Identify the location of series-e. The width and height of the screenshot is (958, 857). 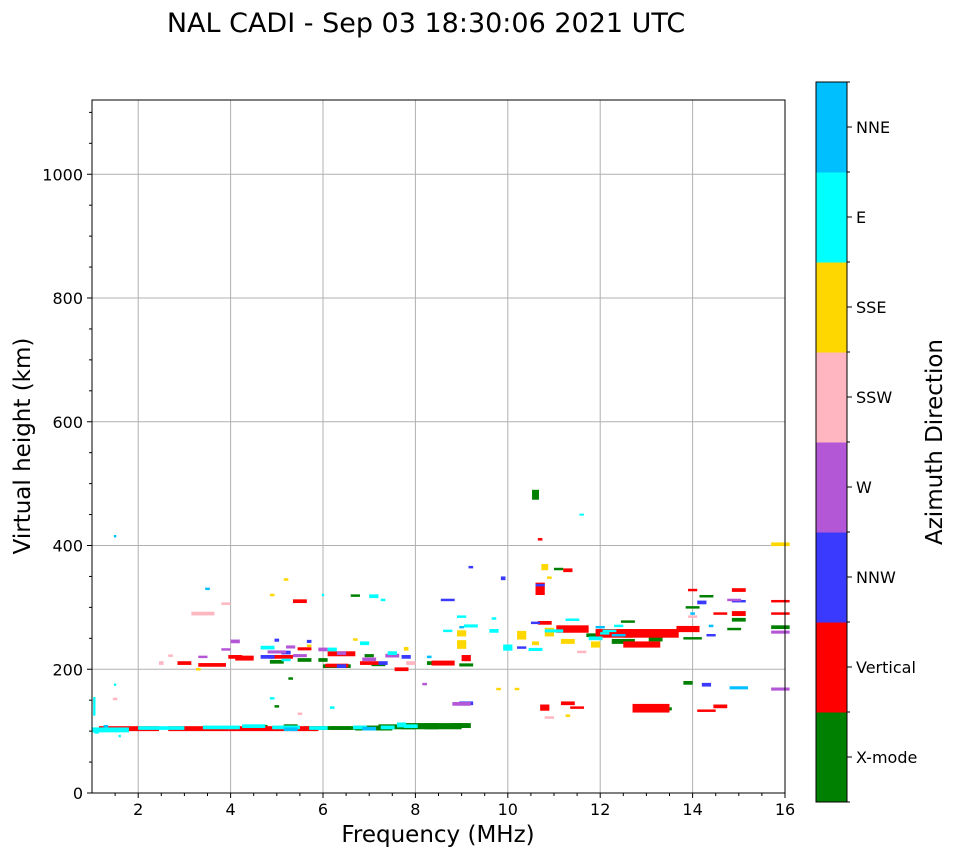
(358, 625).